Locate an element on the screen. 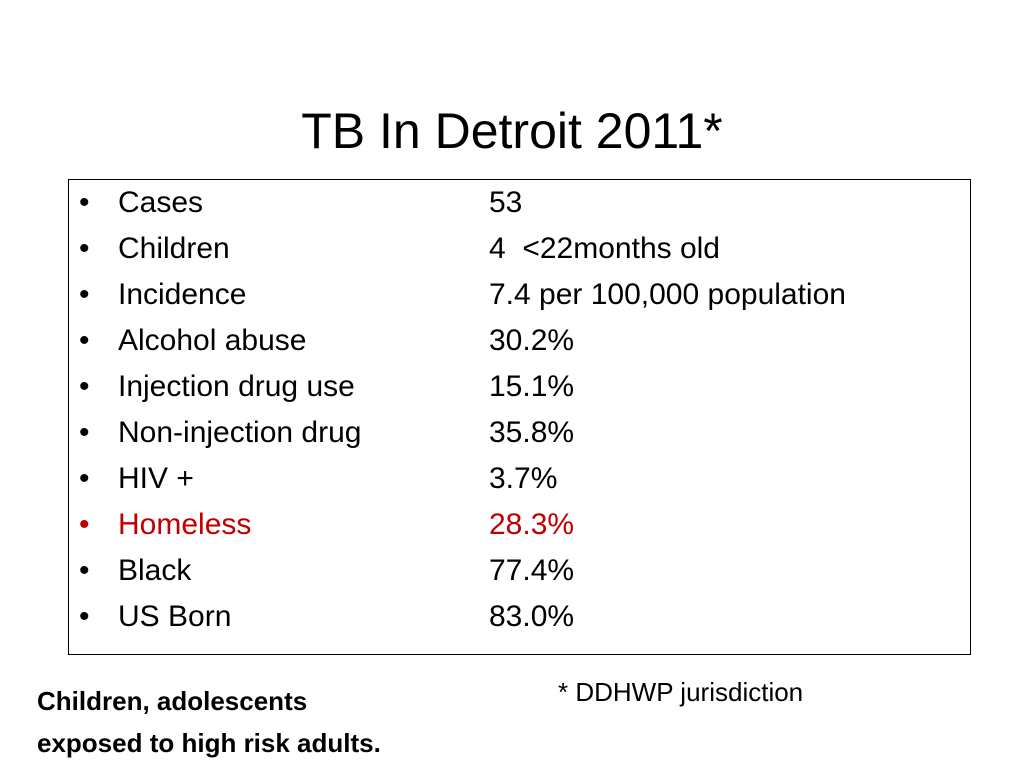 The width and height of the screenshot is (1024, 768). stat-value: 53 is located at coordinates (506, 202).